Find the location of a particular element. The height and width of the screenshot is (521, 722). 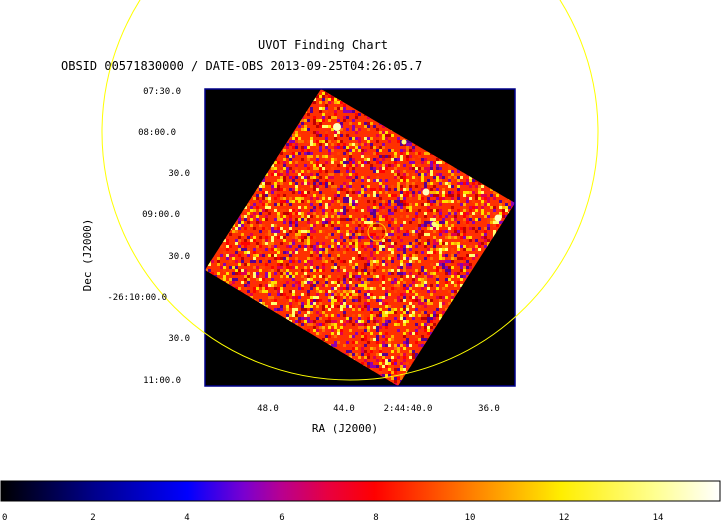

x-axis-label: RA (J2000) is located at coordinates (345, 428).